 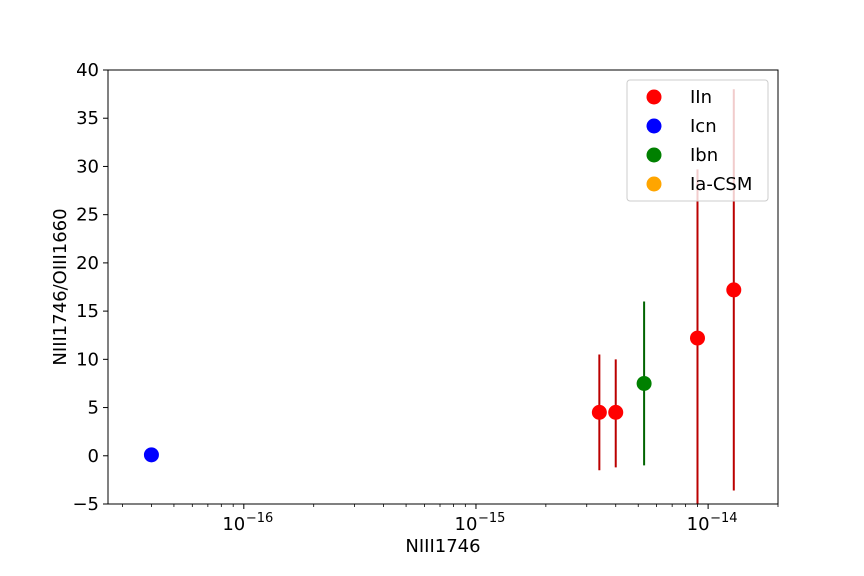 What do you see at coordinates (60, 286) in the screenshot?
I see `y-axis-label: NIII1746/OIII1660` at bounding box center [60, 286].